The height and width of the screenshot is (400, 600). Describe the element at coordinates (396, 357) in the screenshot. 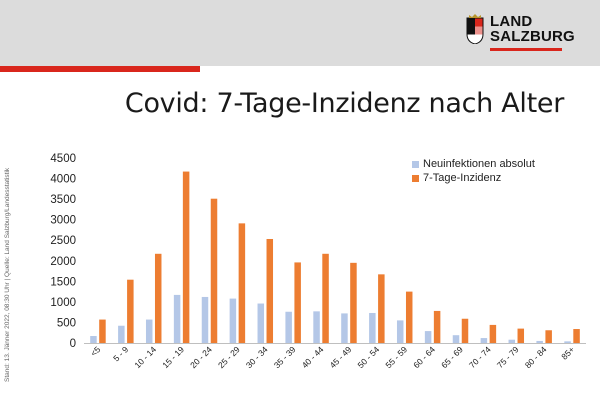

I see `x-tick-label: 55 - 59` at that location.